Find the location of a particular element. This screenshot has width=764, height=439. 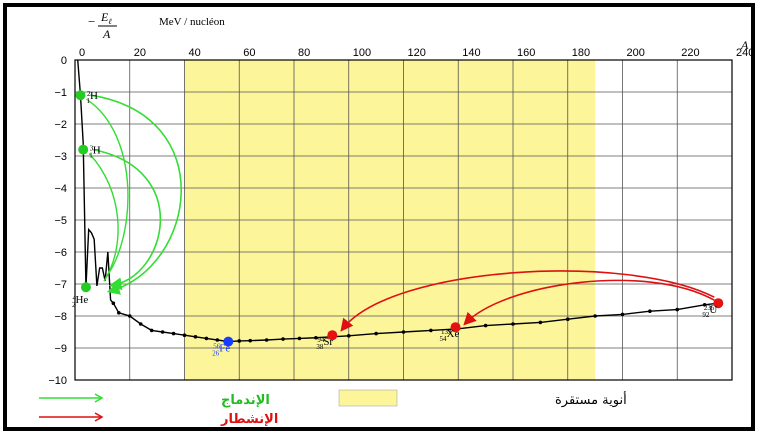

legend-fission-label: الإنشطار is located at coordinates (249, 419).